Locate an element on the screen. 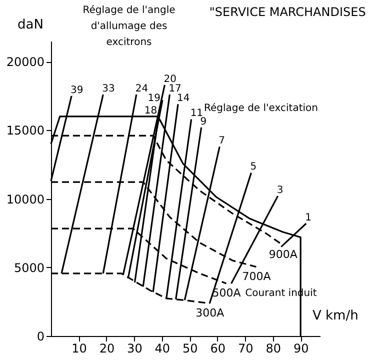 The height and width of the screenshot is (361, 378). series-label: 17 is located at coordinates (175, 89).